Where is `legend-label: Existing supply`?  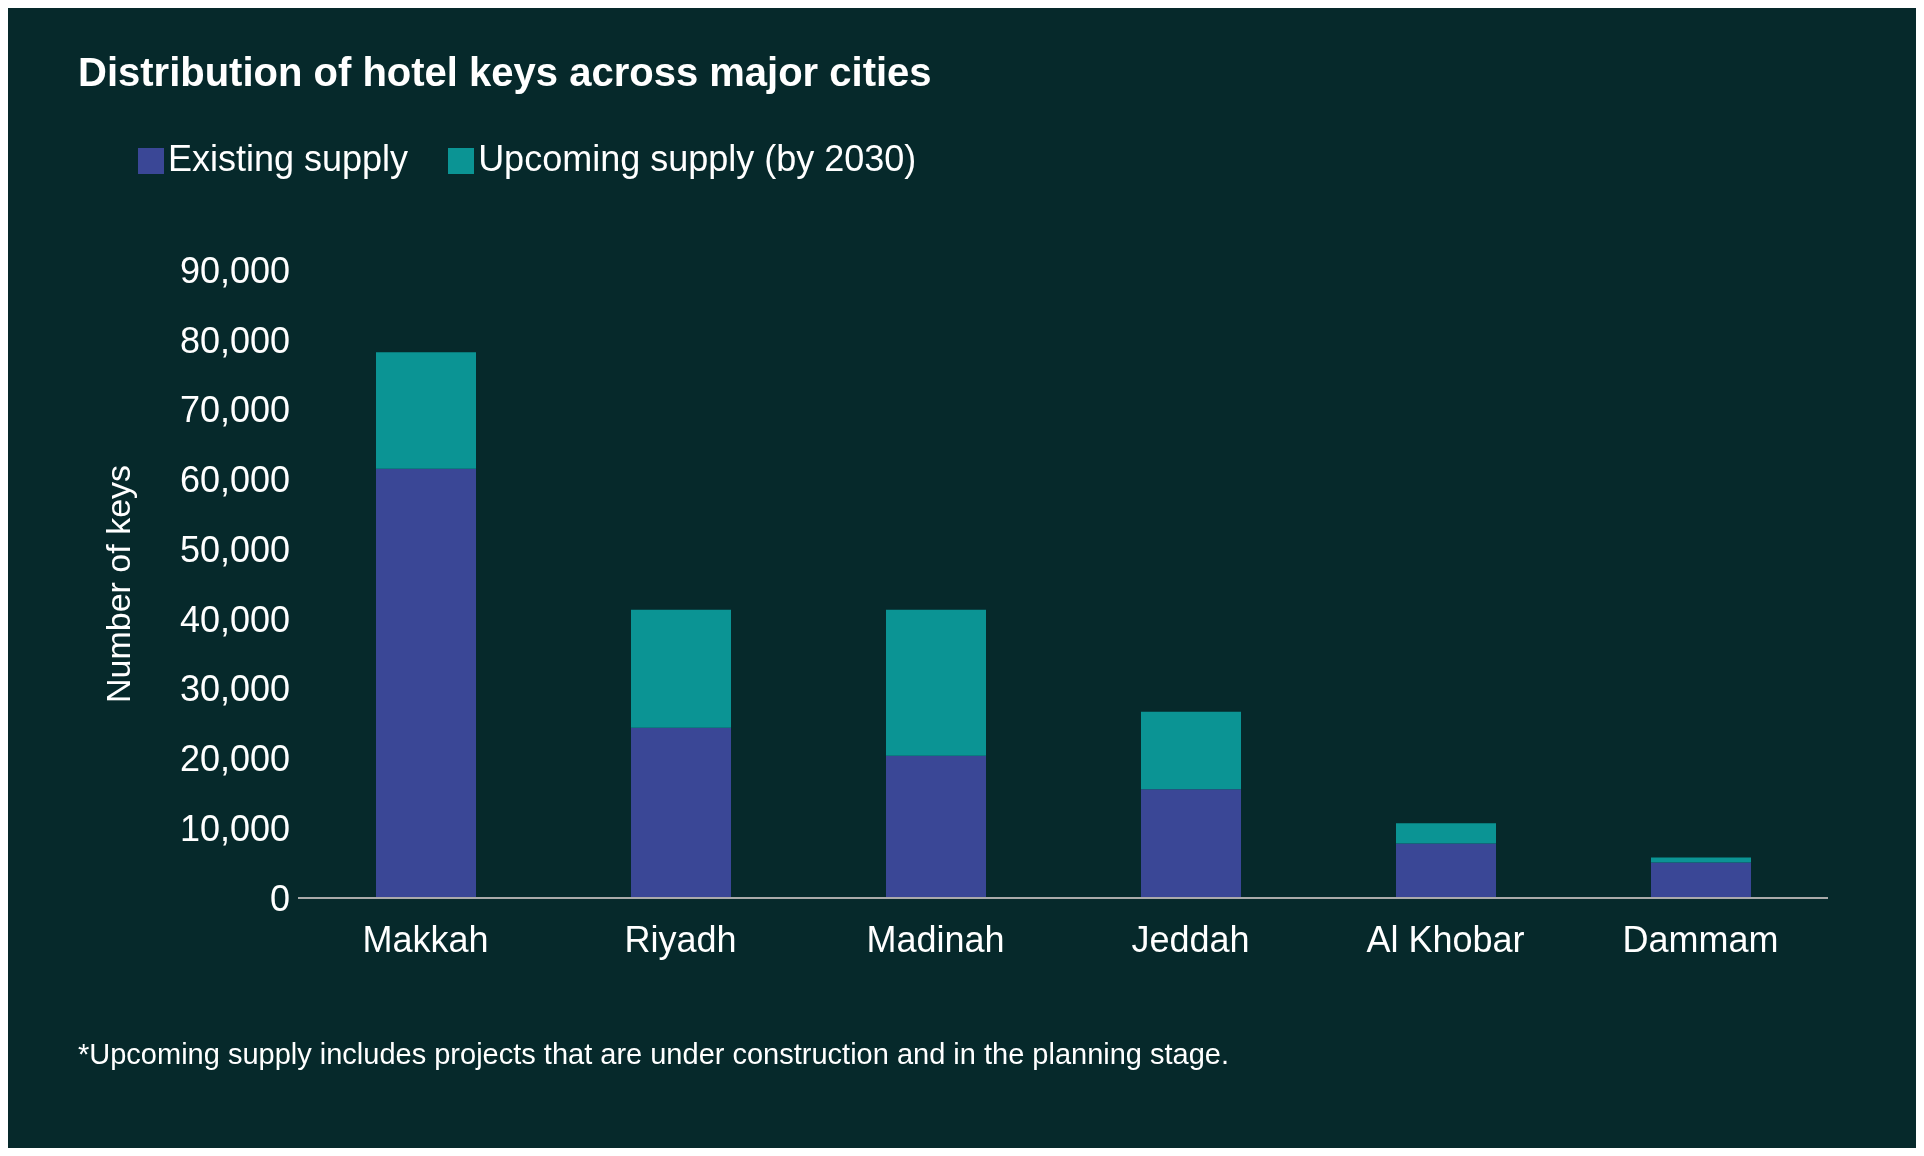 legend-label: Existing supply is located at coordinates (288, 158).